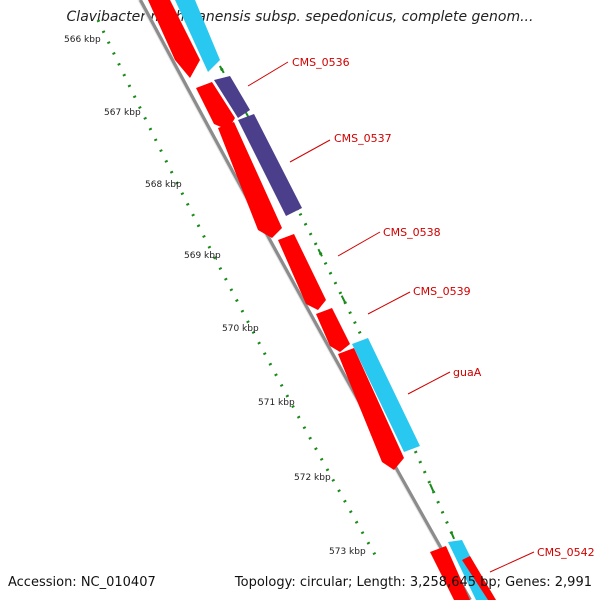 Image resolution: width=600 pixels, height=600 pixels. I want to click on tick-label-571: 571 kbp, so click(276, 403).